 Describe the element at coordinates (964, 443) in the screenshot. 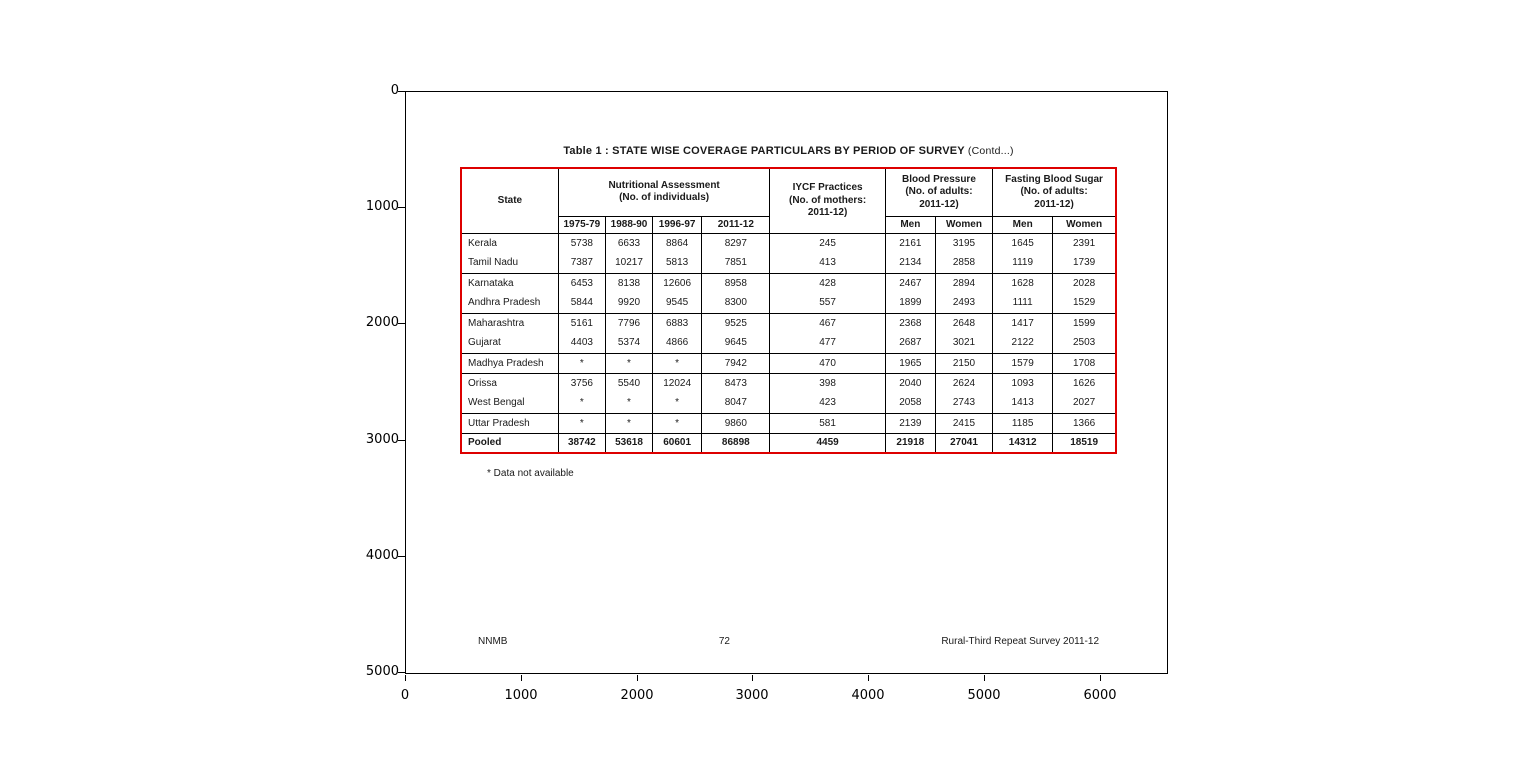

I see `value-cell: 27041` at that location.